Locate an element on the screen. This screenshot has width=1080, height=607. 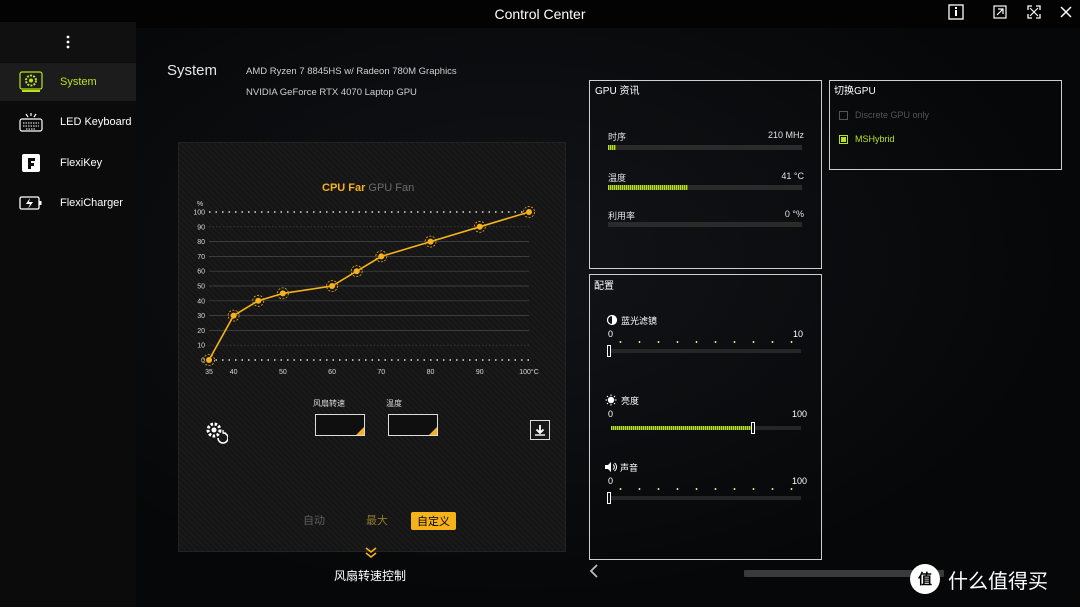
discrete-gpu-checkbox is located at coordinates (843, 115).